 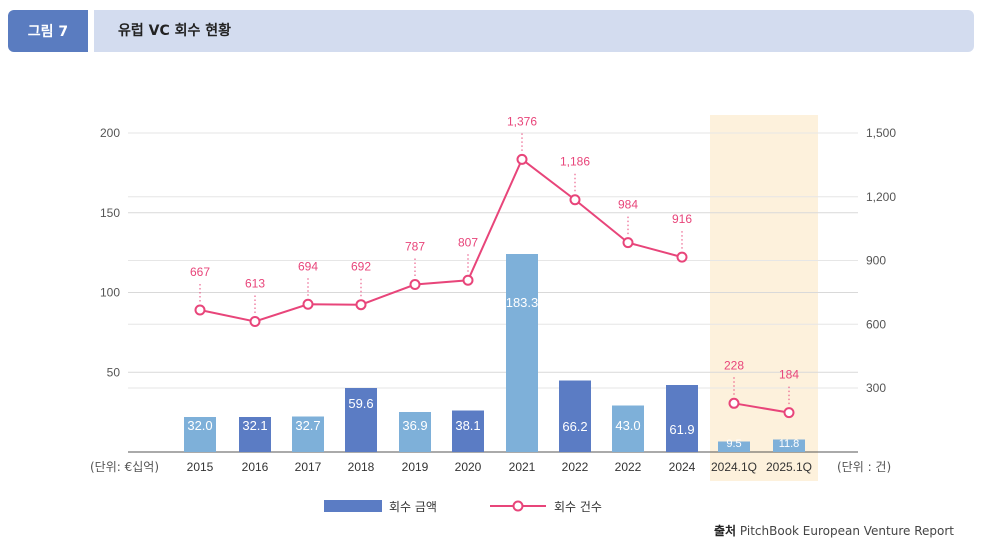 What do you see at coordinates (764, 298) in the screenshot?
I see `highlight-band` at bounding box center [764, 298].